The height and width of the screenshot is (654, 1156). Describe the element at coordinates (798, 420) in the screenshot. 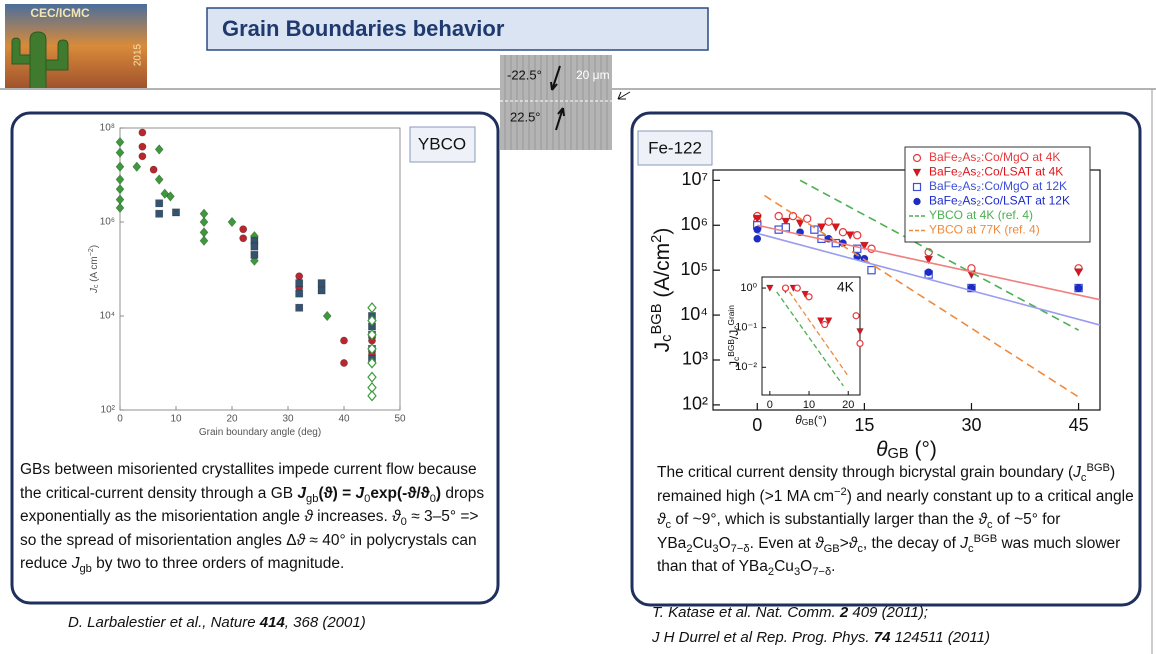

I see `text-run: θ` at that location.